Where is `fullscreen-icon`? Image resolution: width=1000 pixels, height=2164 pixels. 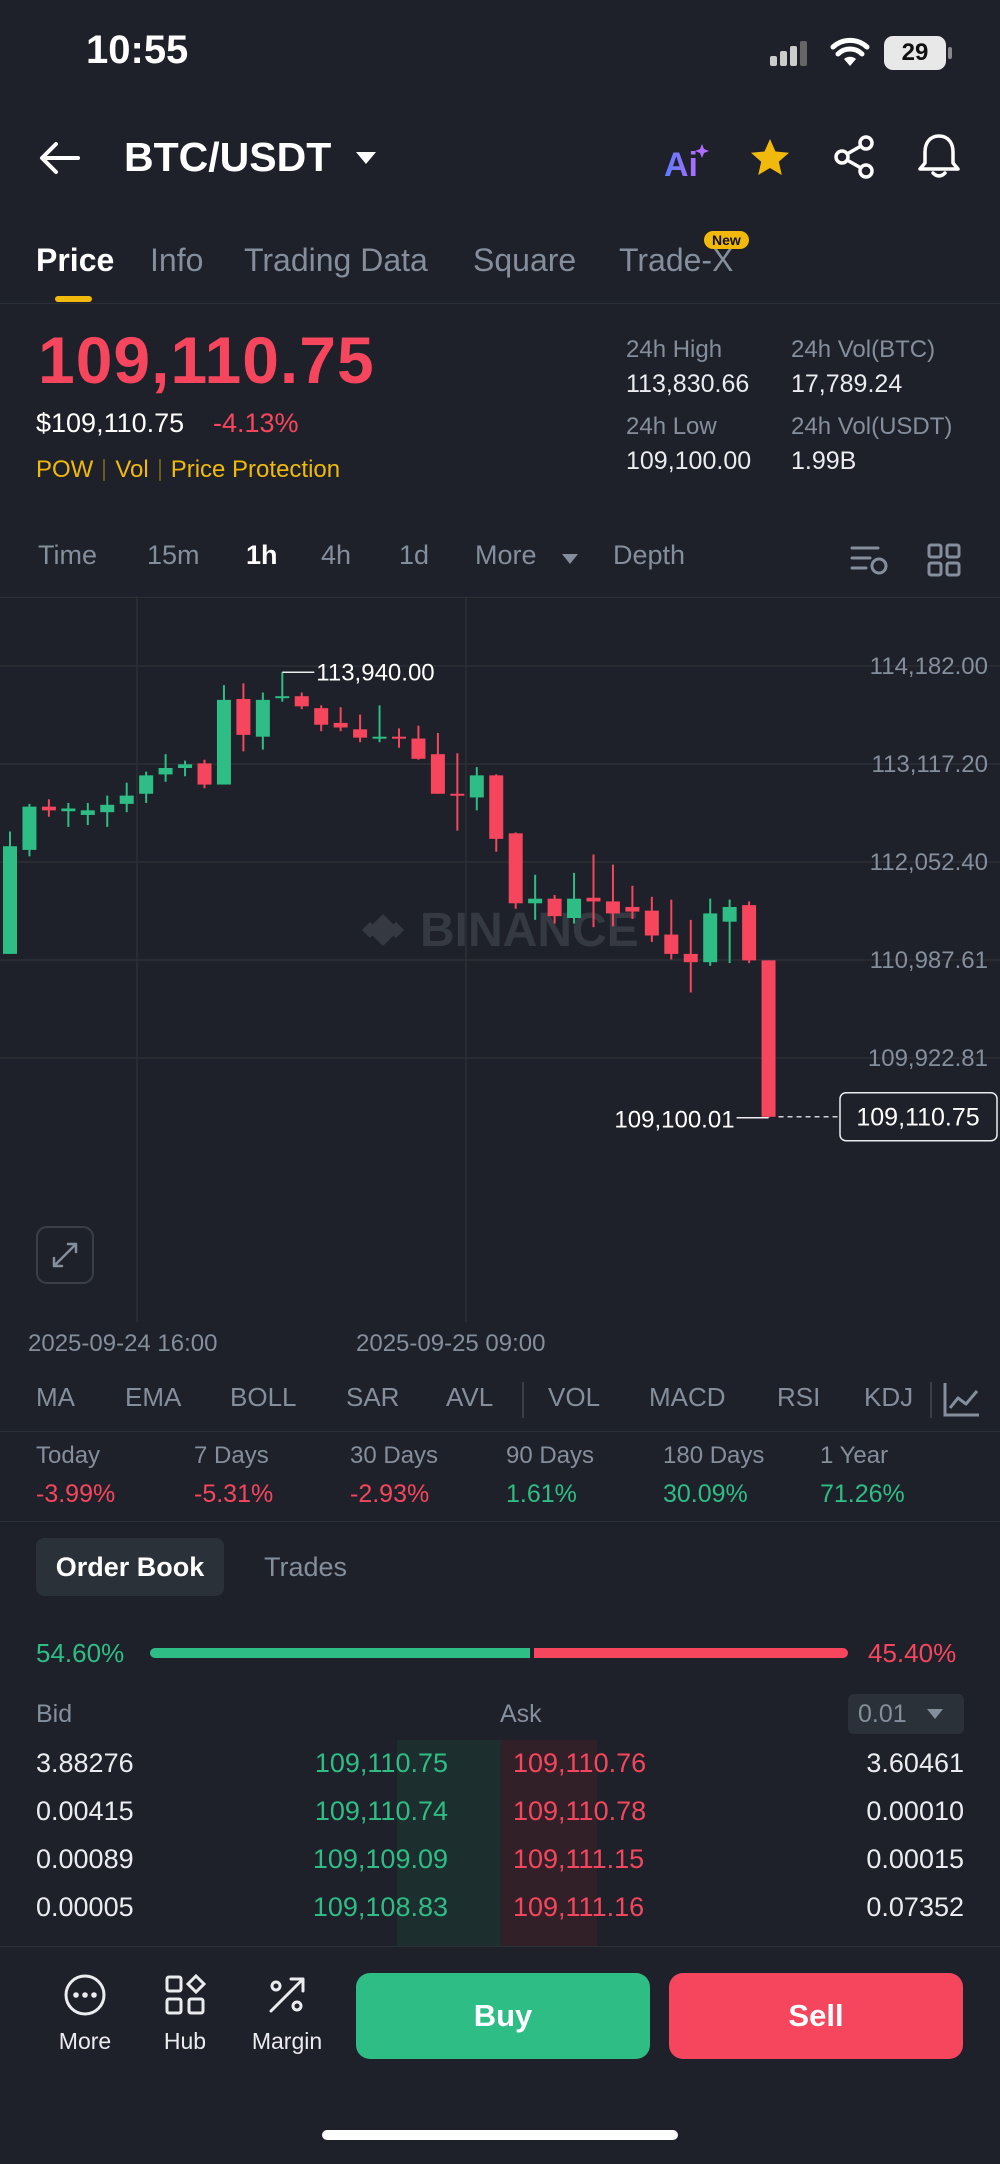 fullscreen-icon is located at coordinates (65, 1255).